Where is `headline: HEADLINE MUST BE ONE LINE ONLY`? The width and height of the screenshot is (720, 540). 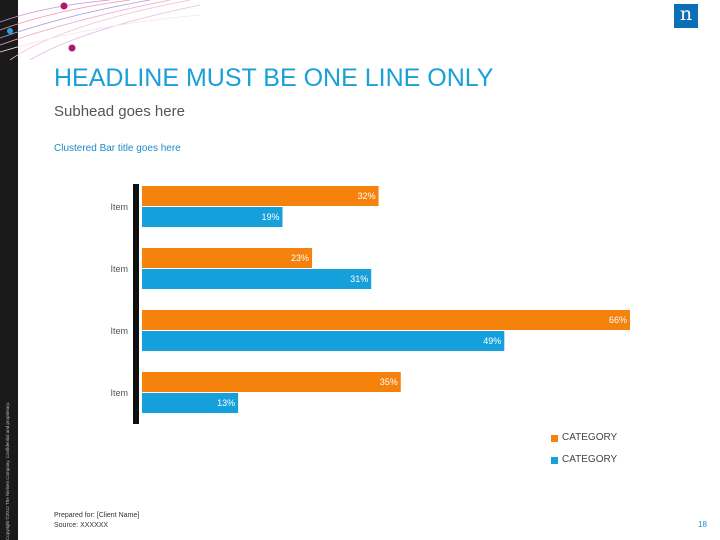
headline: HEADLINE MUST BE ONE LINE ONLY is located at coordinates (274, 78).